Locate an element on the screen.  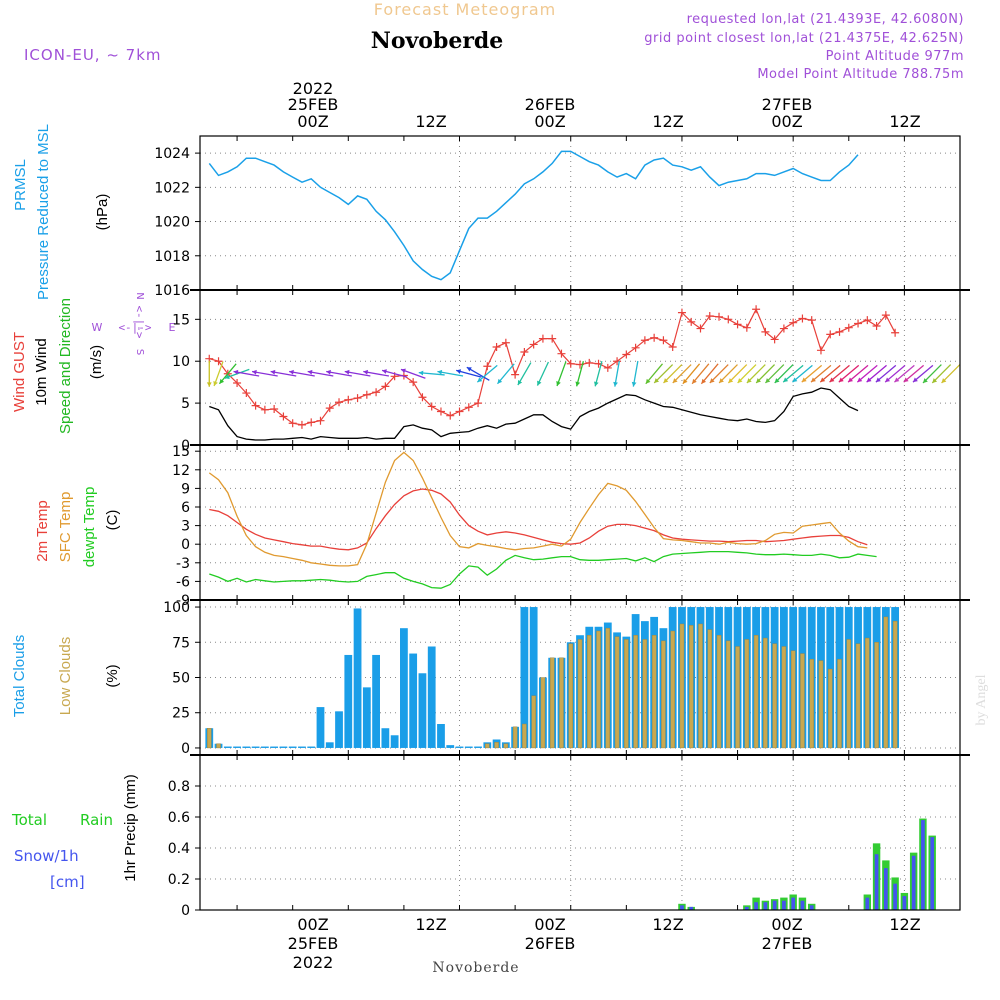
bottom-tick-1: 00Z is located at coordinates (312, 924).